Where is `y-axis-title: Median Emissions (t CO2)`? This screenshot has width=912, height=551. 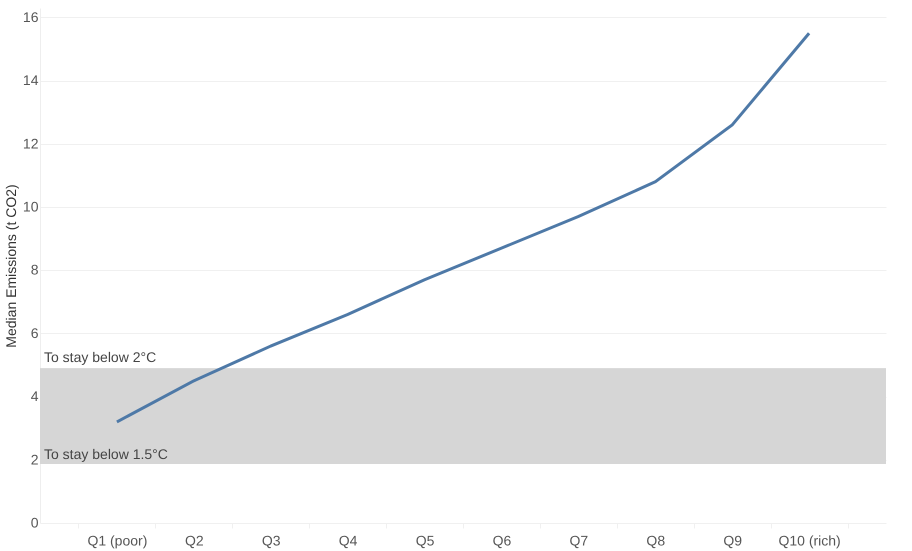 y-axis-title: Median Emissions (t CO2) is located at coordinates (10, 266).